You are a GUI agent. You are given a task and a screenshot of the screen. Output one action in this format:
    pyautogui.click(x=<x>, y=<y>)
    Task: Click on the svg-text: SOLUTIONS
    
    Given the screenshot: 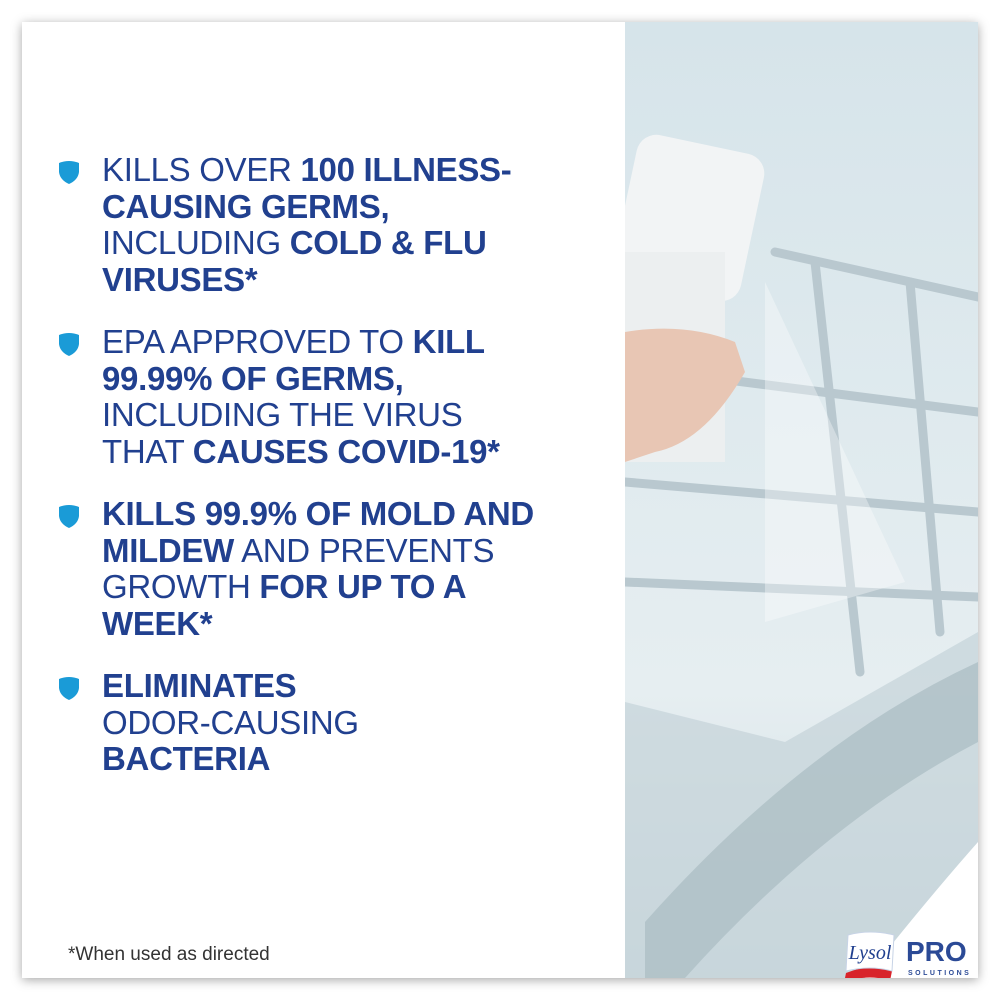 What is the action you would take?
    pyautogui.click(x=939, y=973)
    